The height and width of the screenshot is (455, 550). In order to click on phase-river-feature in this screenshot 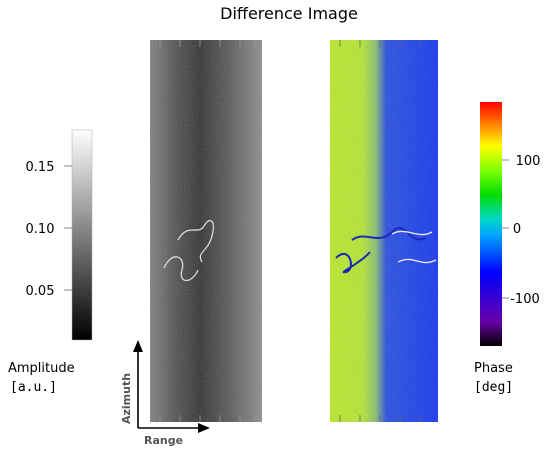, I will do `click(381, 250)`.